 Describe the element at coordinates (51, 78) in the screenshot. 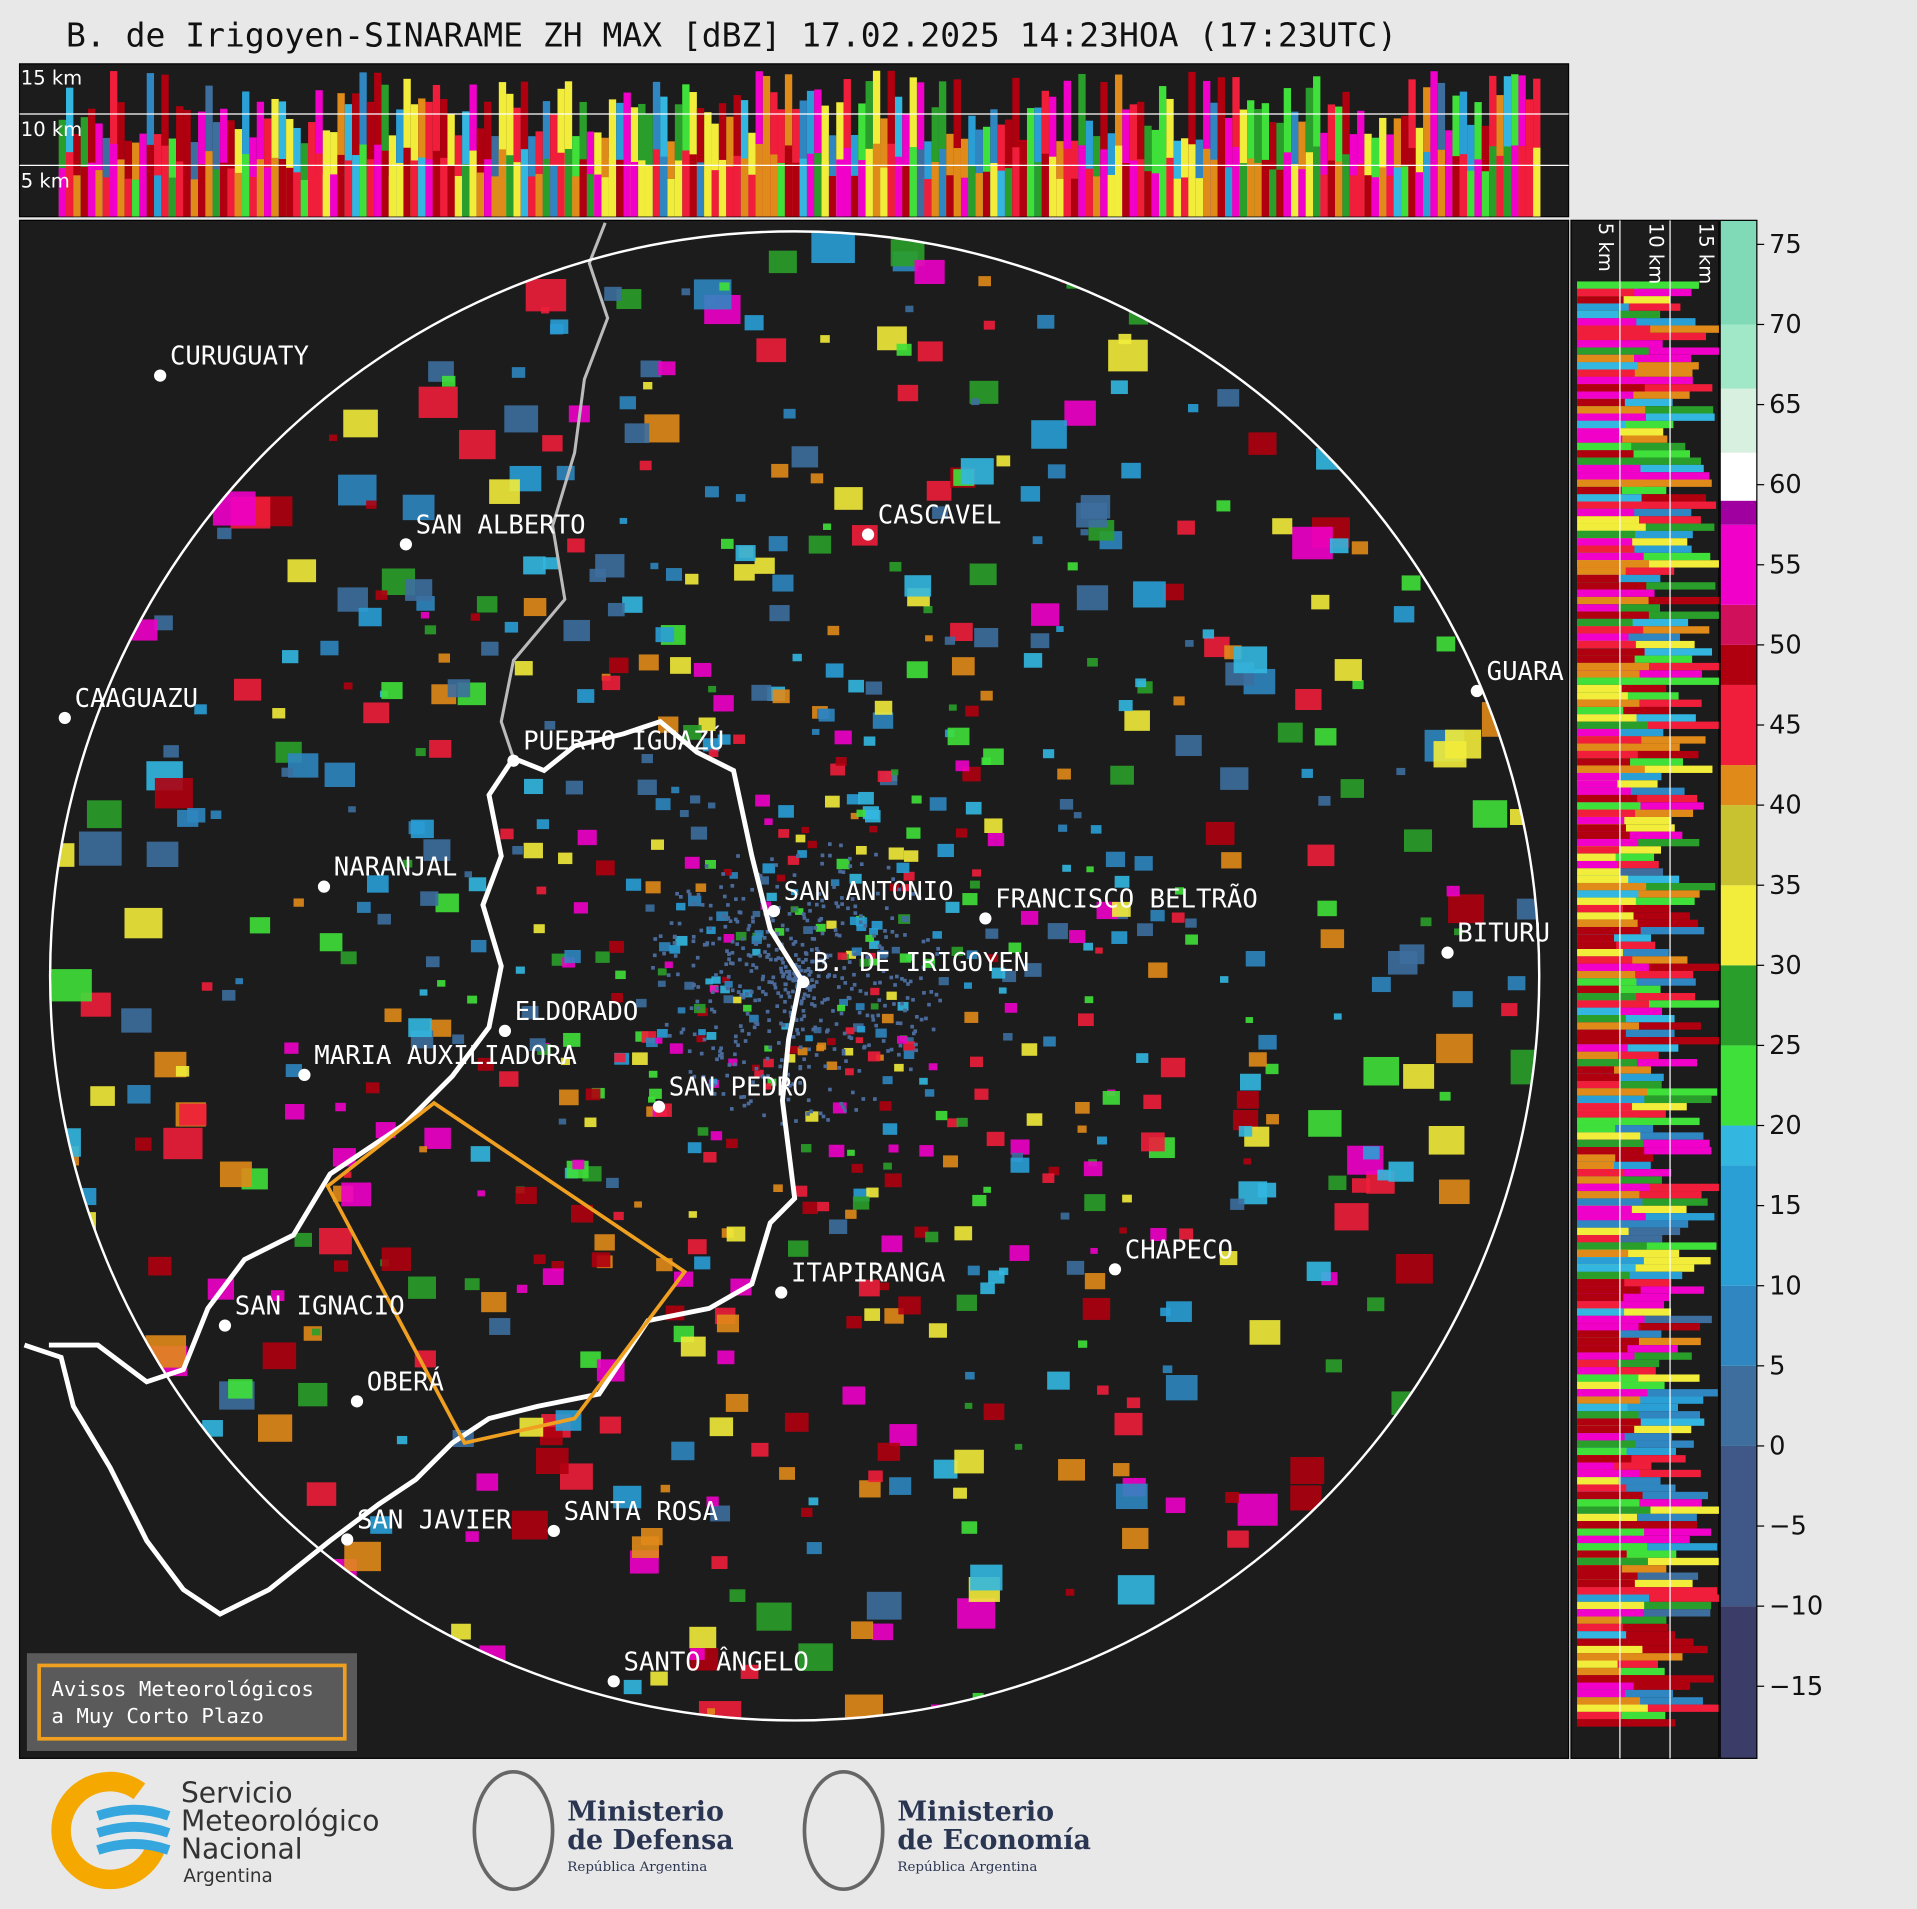

I see `height-label: 15 km` at that location.